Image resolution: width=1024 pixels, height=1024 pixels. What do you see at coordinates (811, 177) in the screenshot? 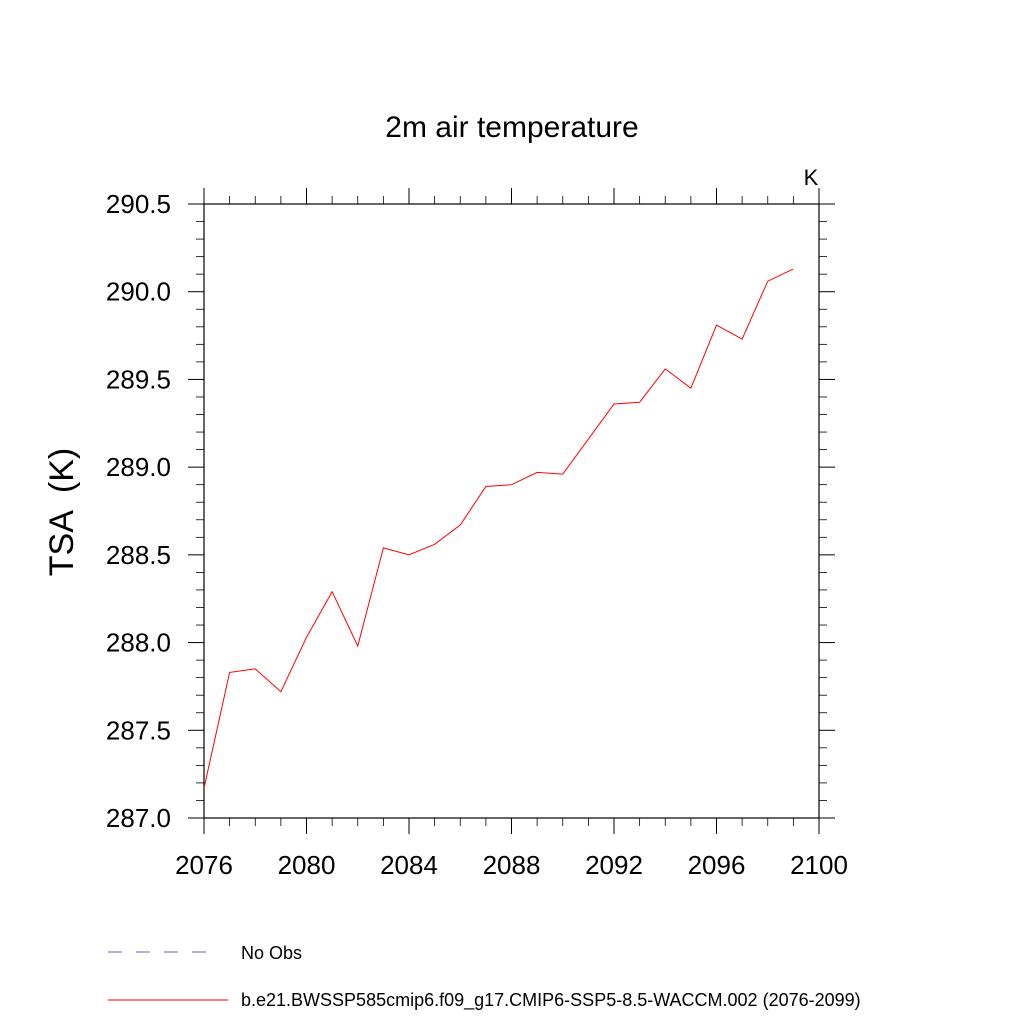
I see `units-label: K` at bounding box center [811, 177].